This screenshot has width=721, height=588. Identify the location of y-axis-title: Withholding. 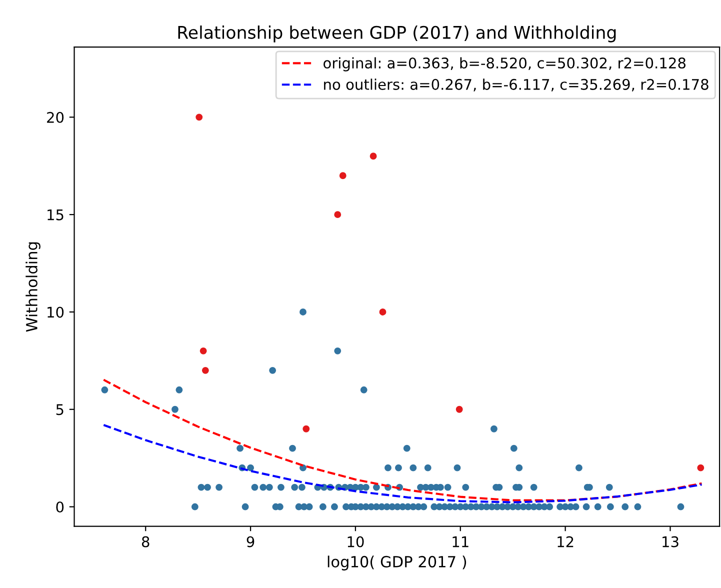
(33, 287).